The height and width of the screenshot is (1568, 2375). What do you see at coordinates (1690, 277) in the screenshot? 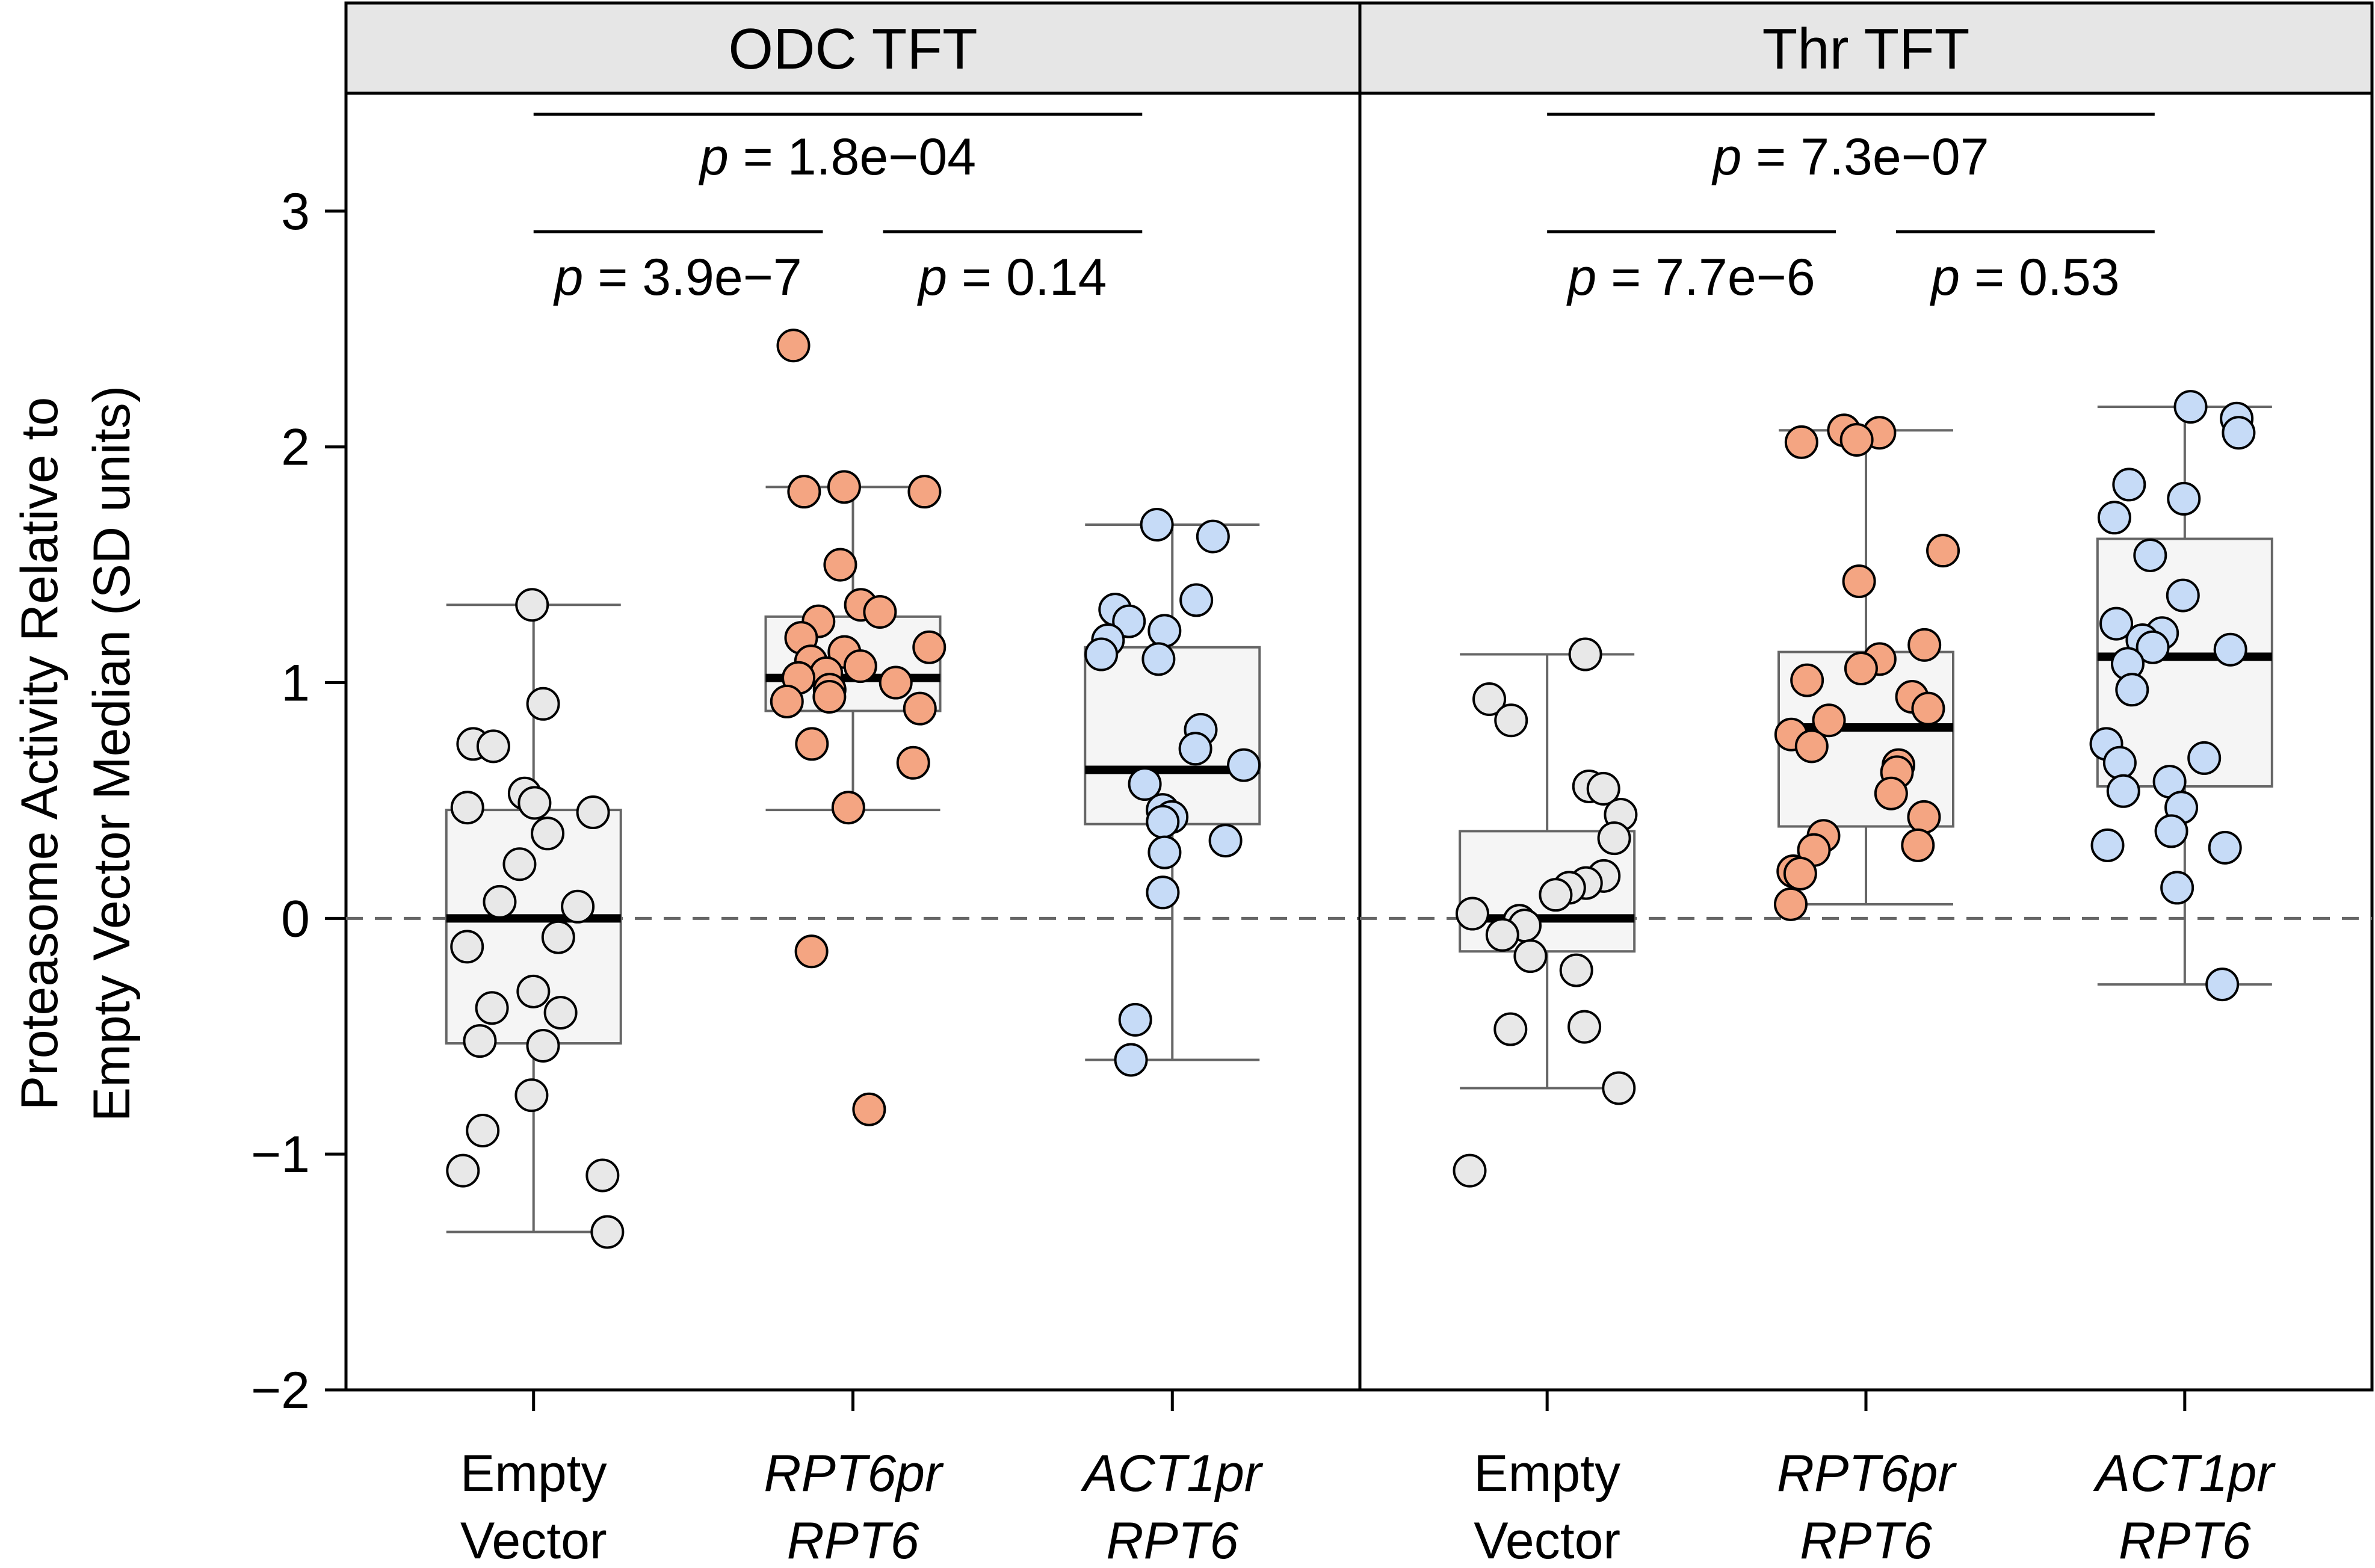
I see `p-value-label: p = 7.7e−6` at bounding box center [1690, 277].